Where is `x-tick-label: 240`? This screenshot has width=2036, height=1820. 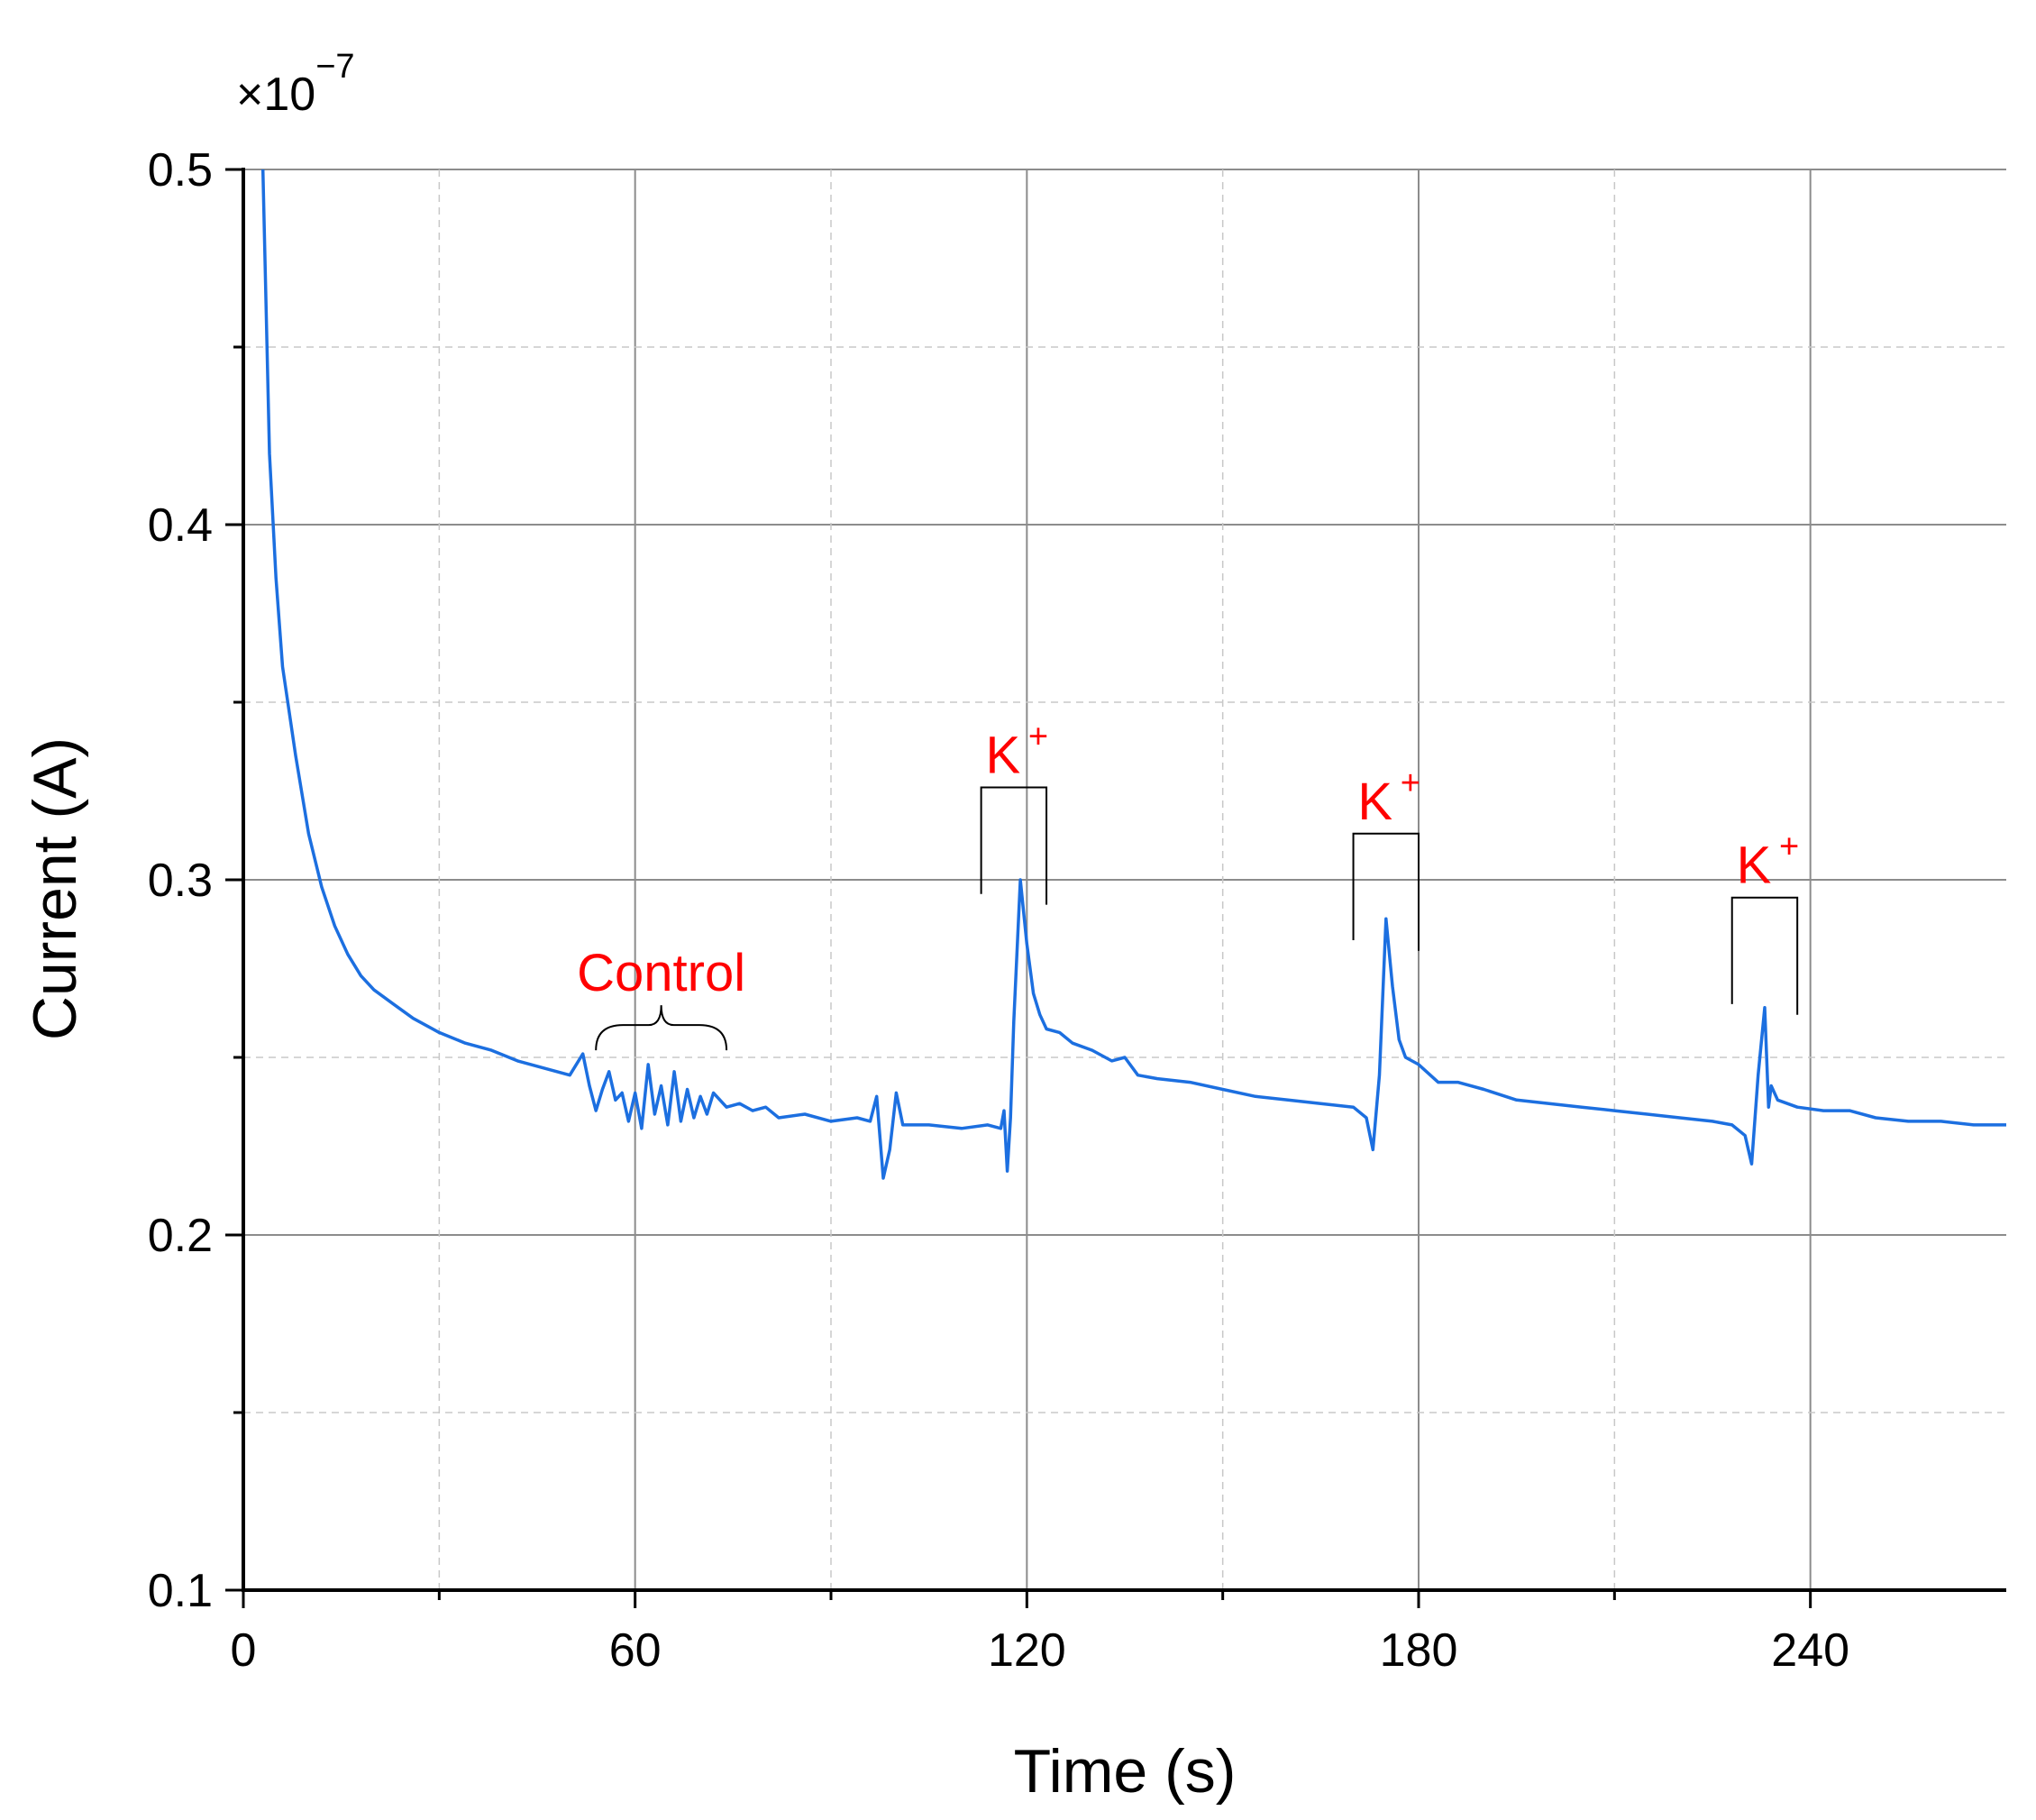
x-tick-label: 240 is located at coordinates (1810, 1650).